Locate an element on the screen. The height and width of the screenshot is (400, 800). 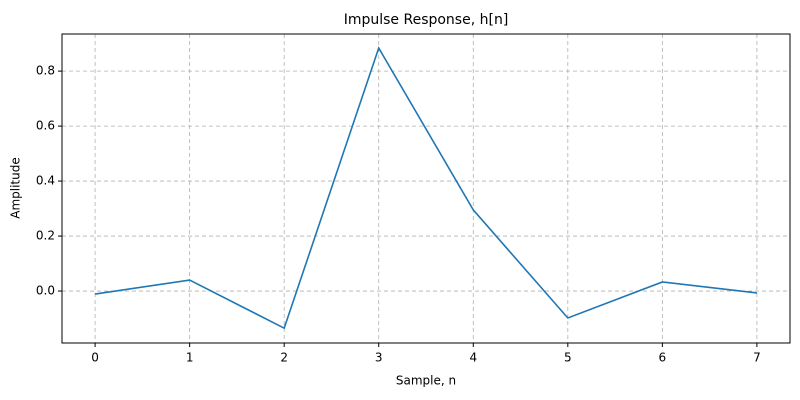
y-tick-label: 0.0 is located at coordinates (45, 291).